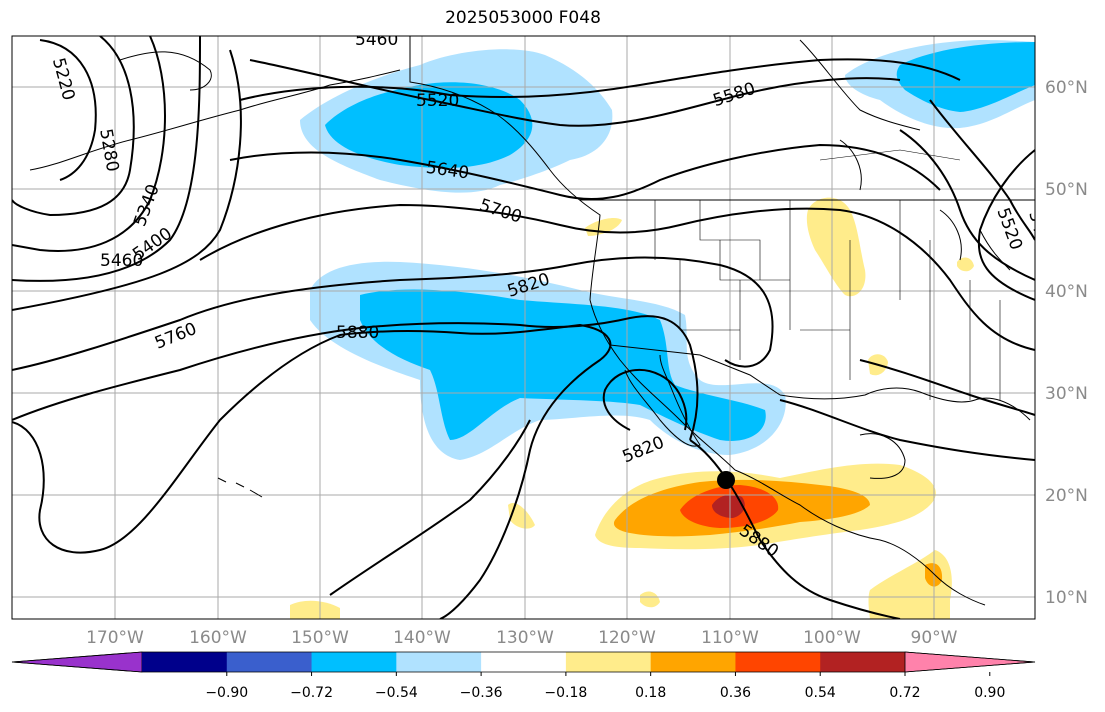 The width and height of the screenshot is (1105, 712). Describe the element at coordinates (525, 638) in the screenshot. I see `lon-label: 130°W` at that location.